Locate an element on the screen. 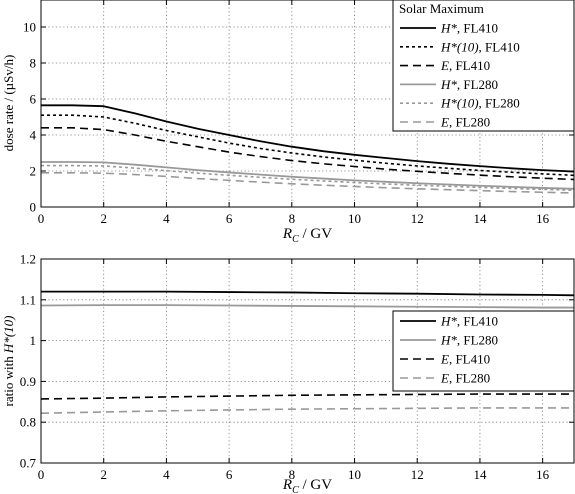 The image size is (575, 494). legend: H*, FL410 H*, FL280 E, FL410 E, FL280 is located at coordinates (483, 351).